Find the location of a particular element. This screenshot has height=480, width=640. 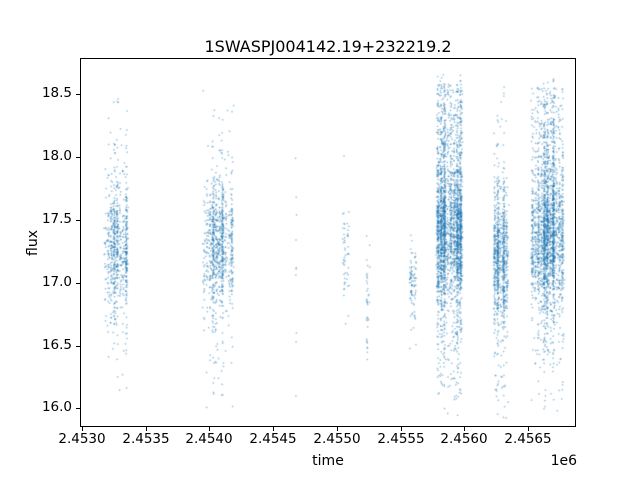

x-tick-label: 2.4550 is located at coordinates (337, 439).